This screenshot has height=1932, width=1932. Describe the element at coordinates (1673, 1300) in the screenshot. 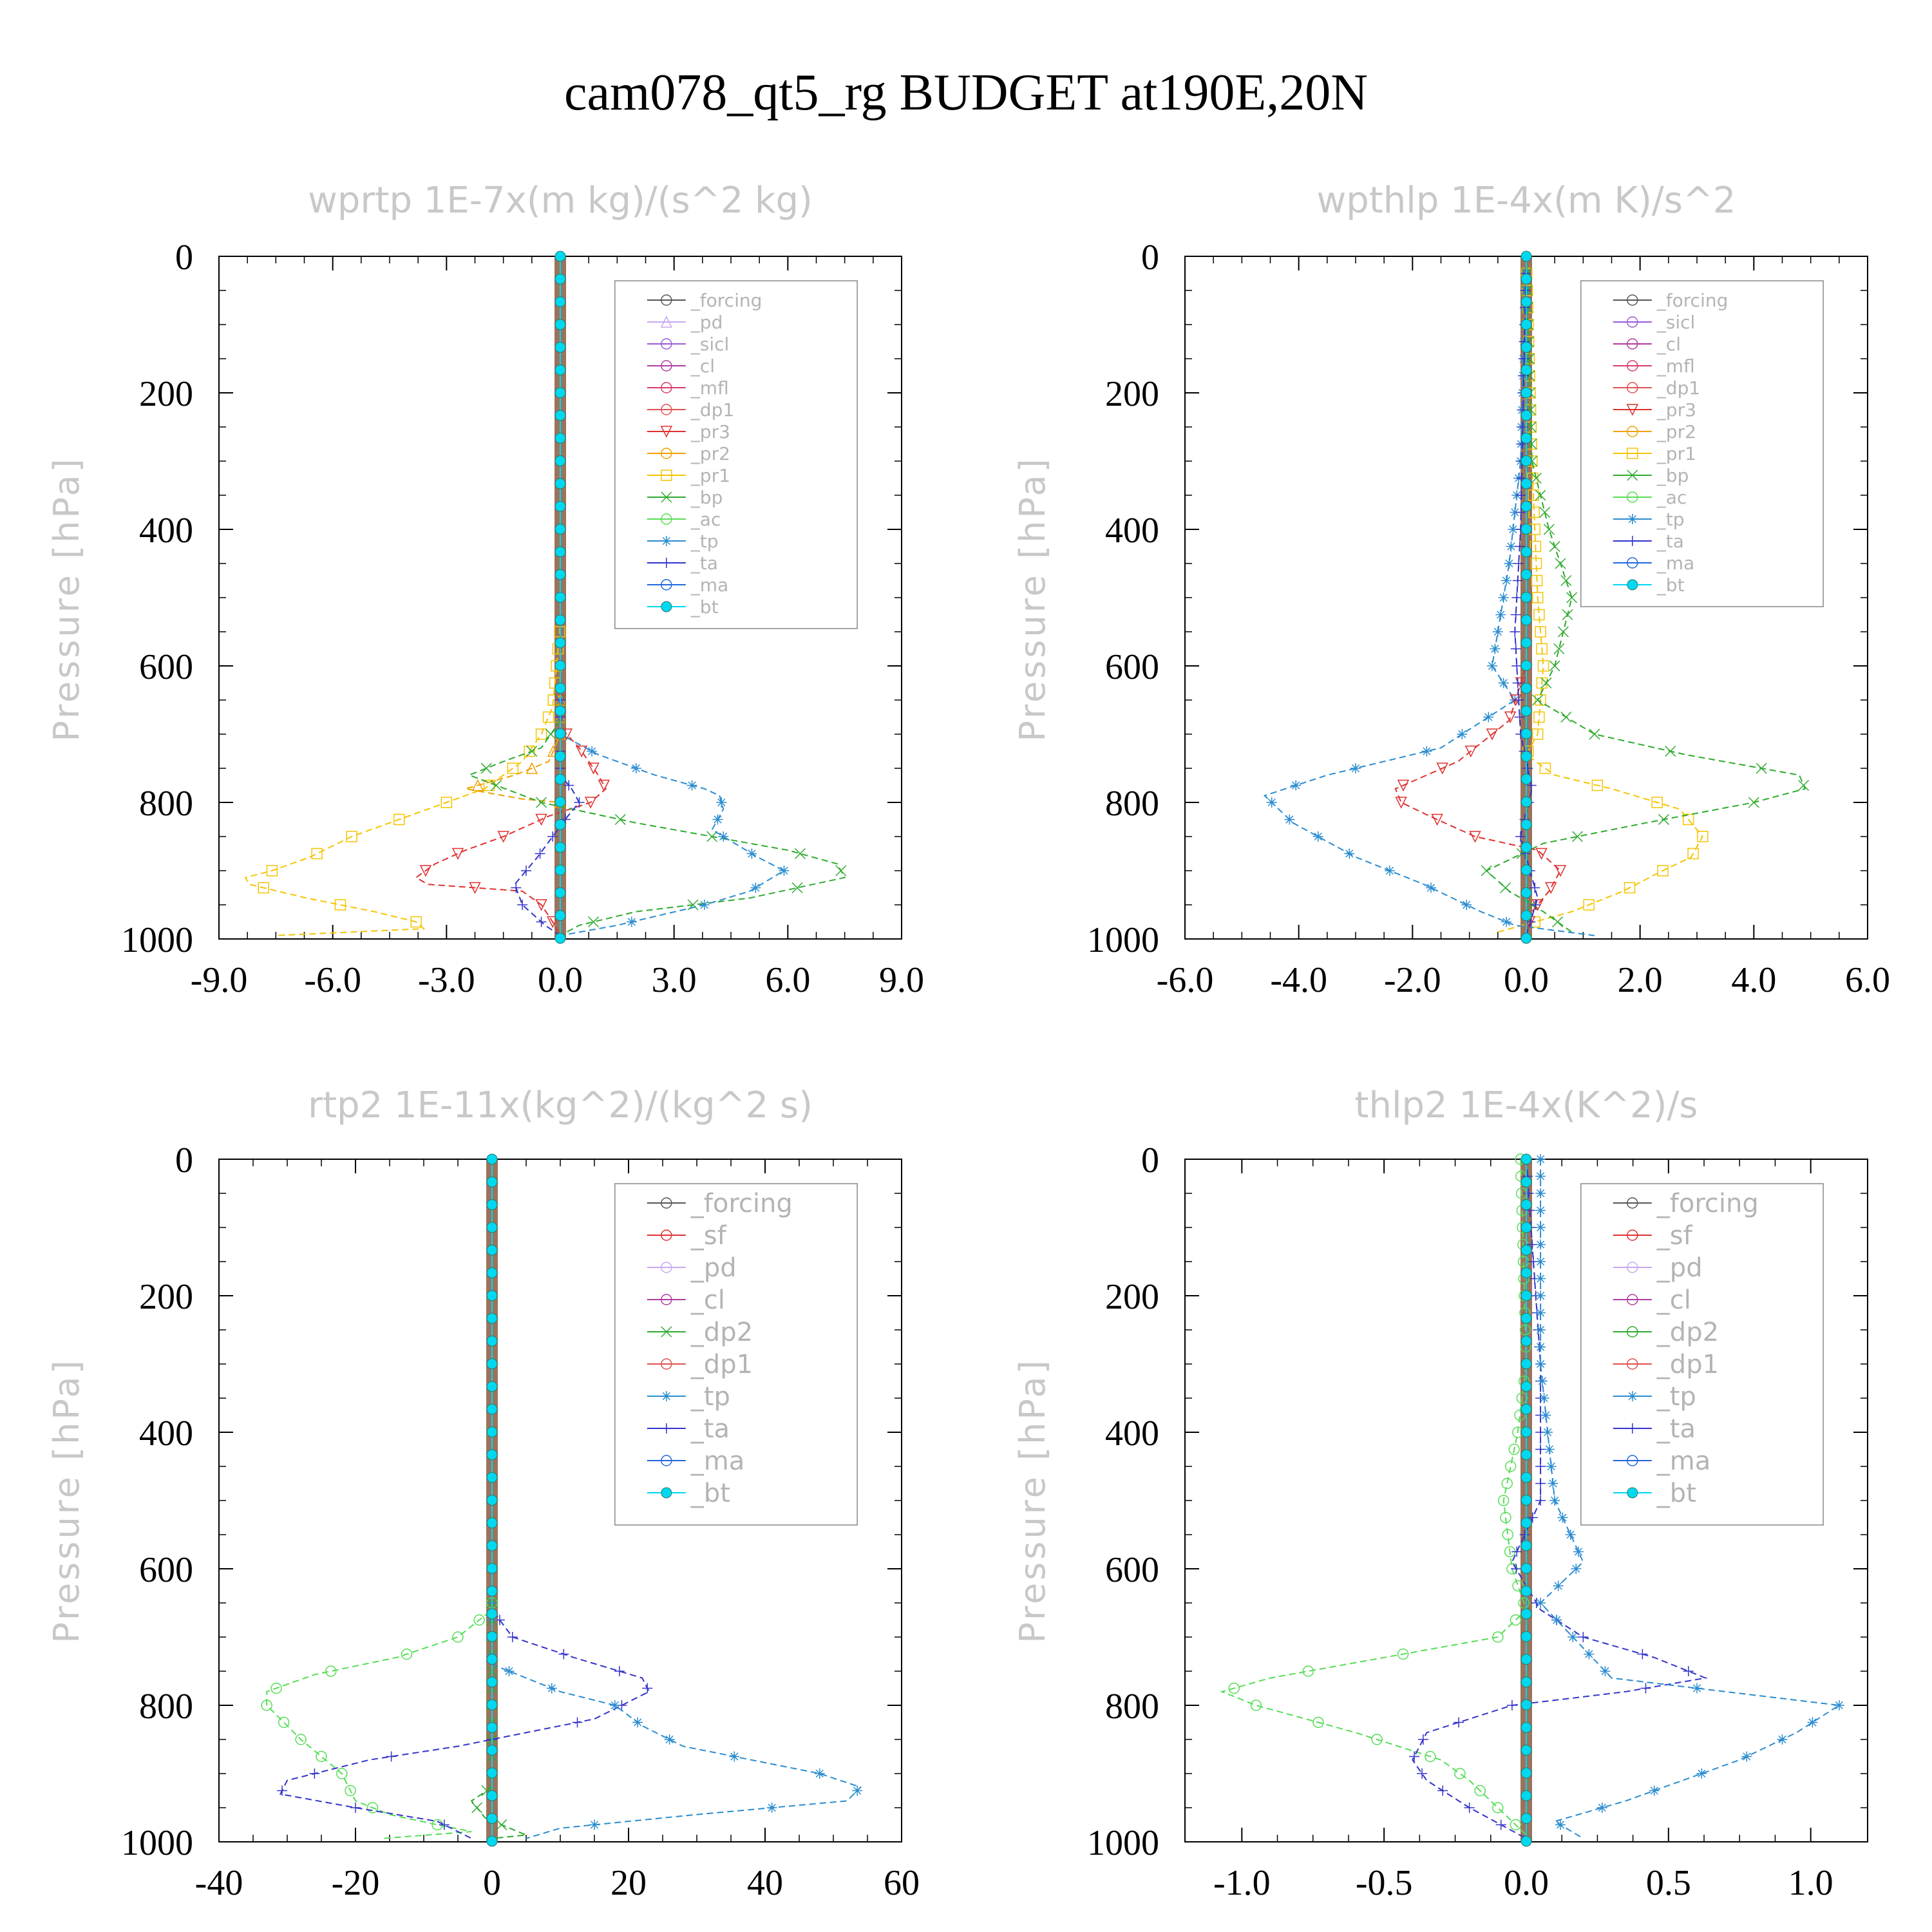

I see `legend-label: _cl` at that location.